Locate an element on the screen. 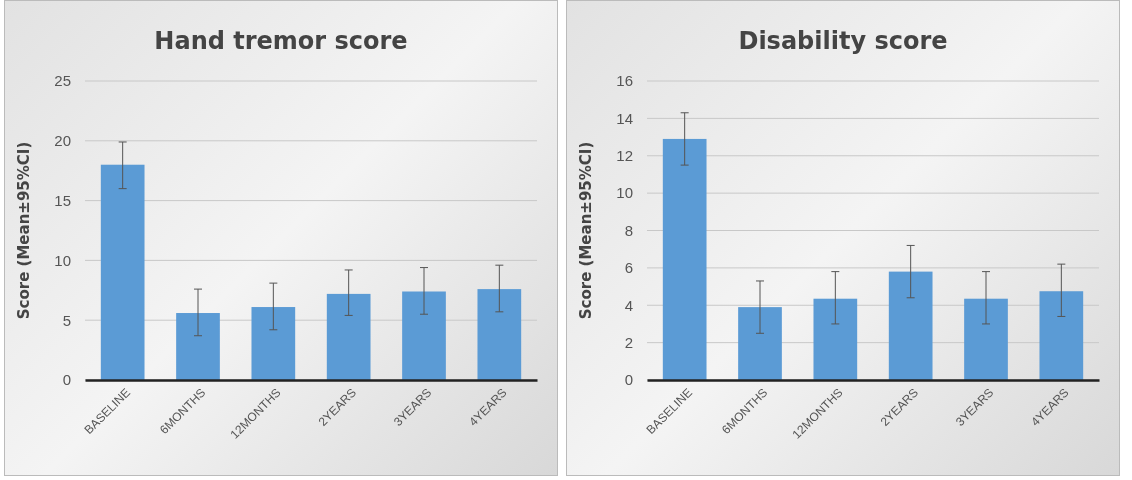  y-tick-label: 6 is located at coordinates (628, 268).